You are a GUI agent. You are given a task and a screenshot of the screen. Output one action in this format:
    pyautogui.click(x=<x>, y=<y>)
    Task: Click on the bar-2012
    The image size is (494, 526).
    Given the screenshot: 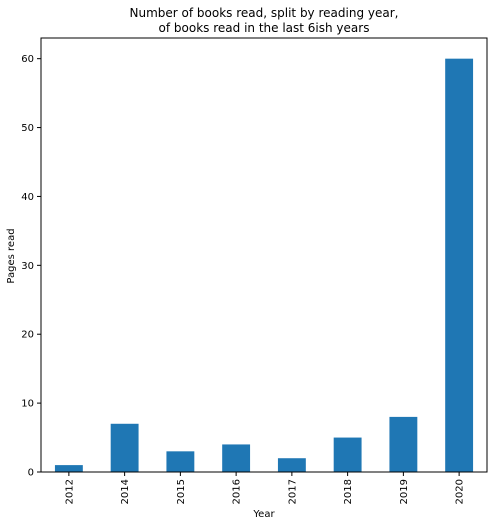 What is the action you would take?
    pyautogui.click(x=68, y=468)
    